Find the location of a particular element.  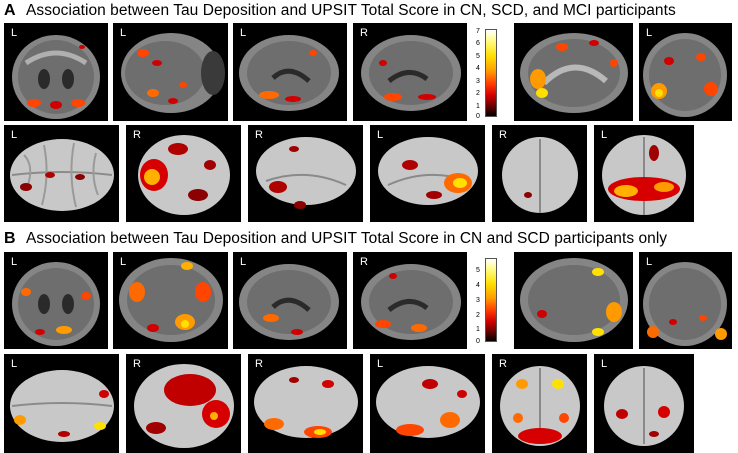

heat-colorbar: 7 6 5 4 3 2 1 0 is located at coordinates (487, 74).